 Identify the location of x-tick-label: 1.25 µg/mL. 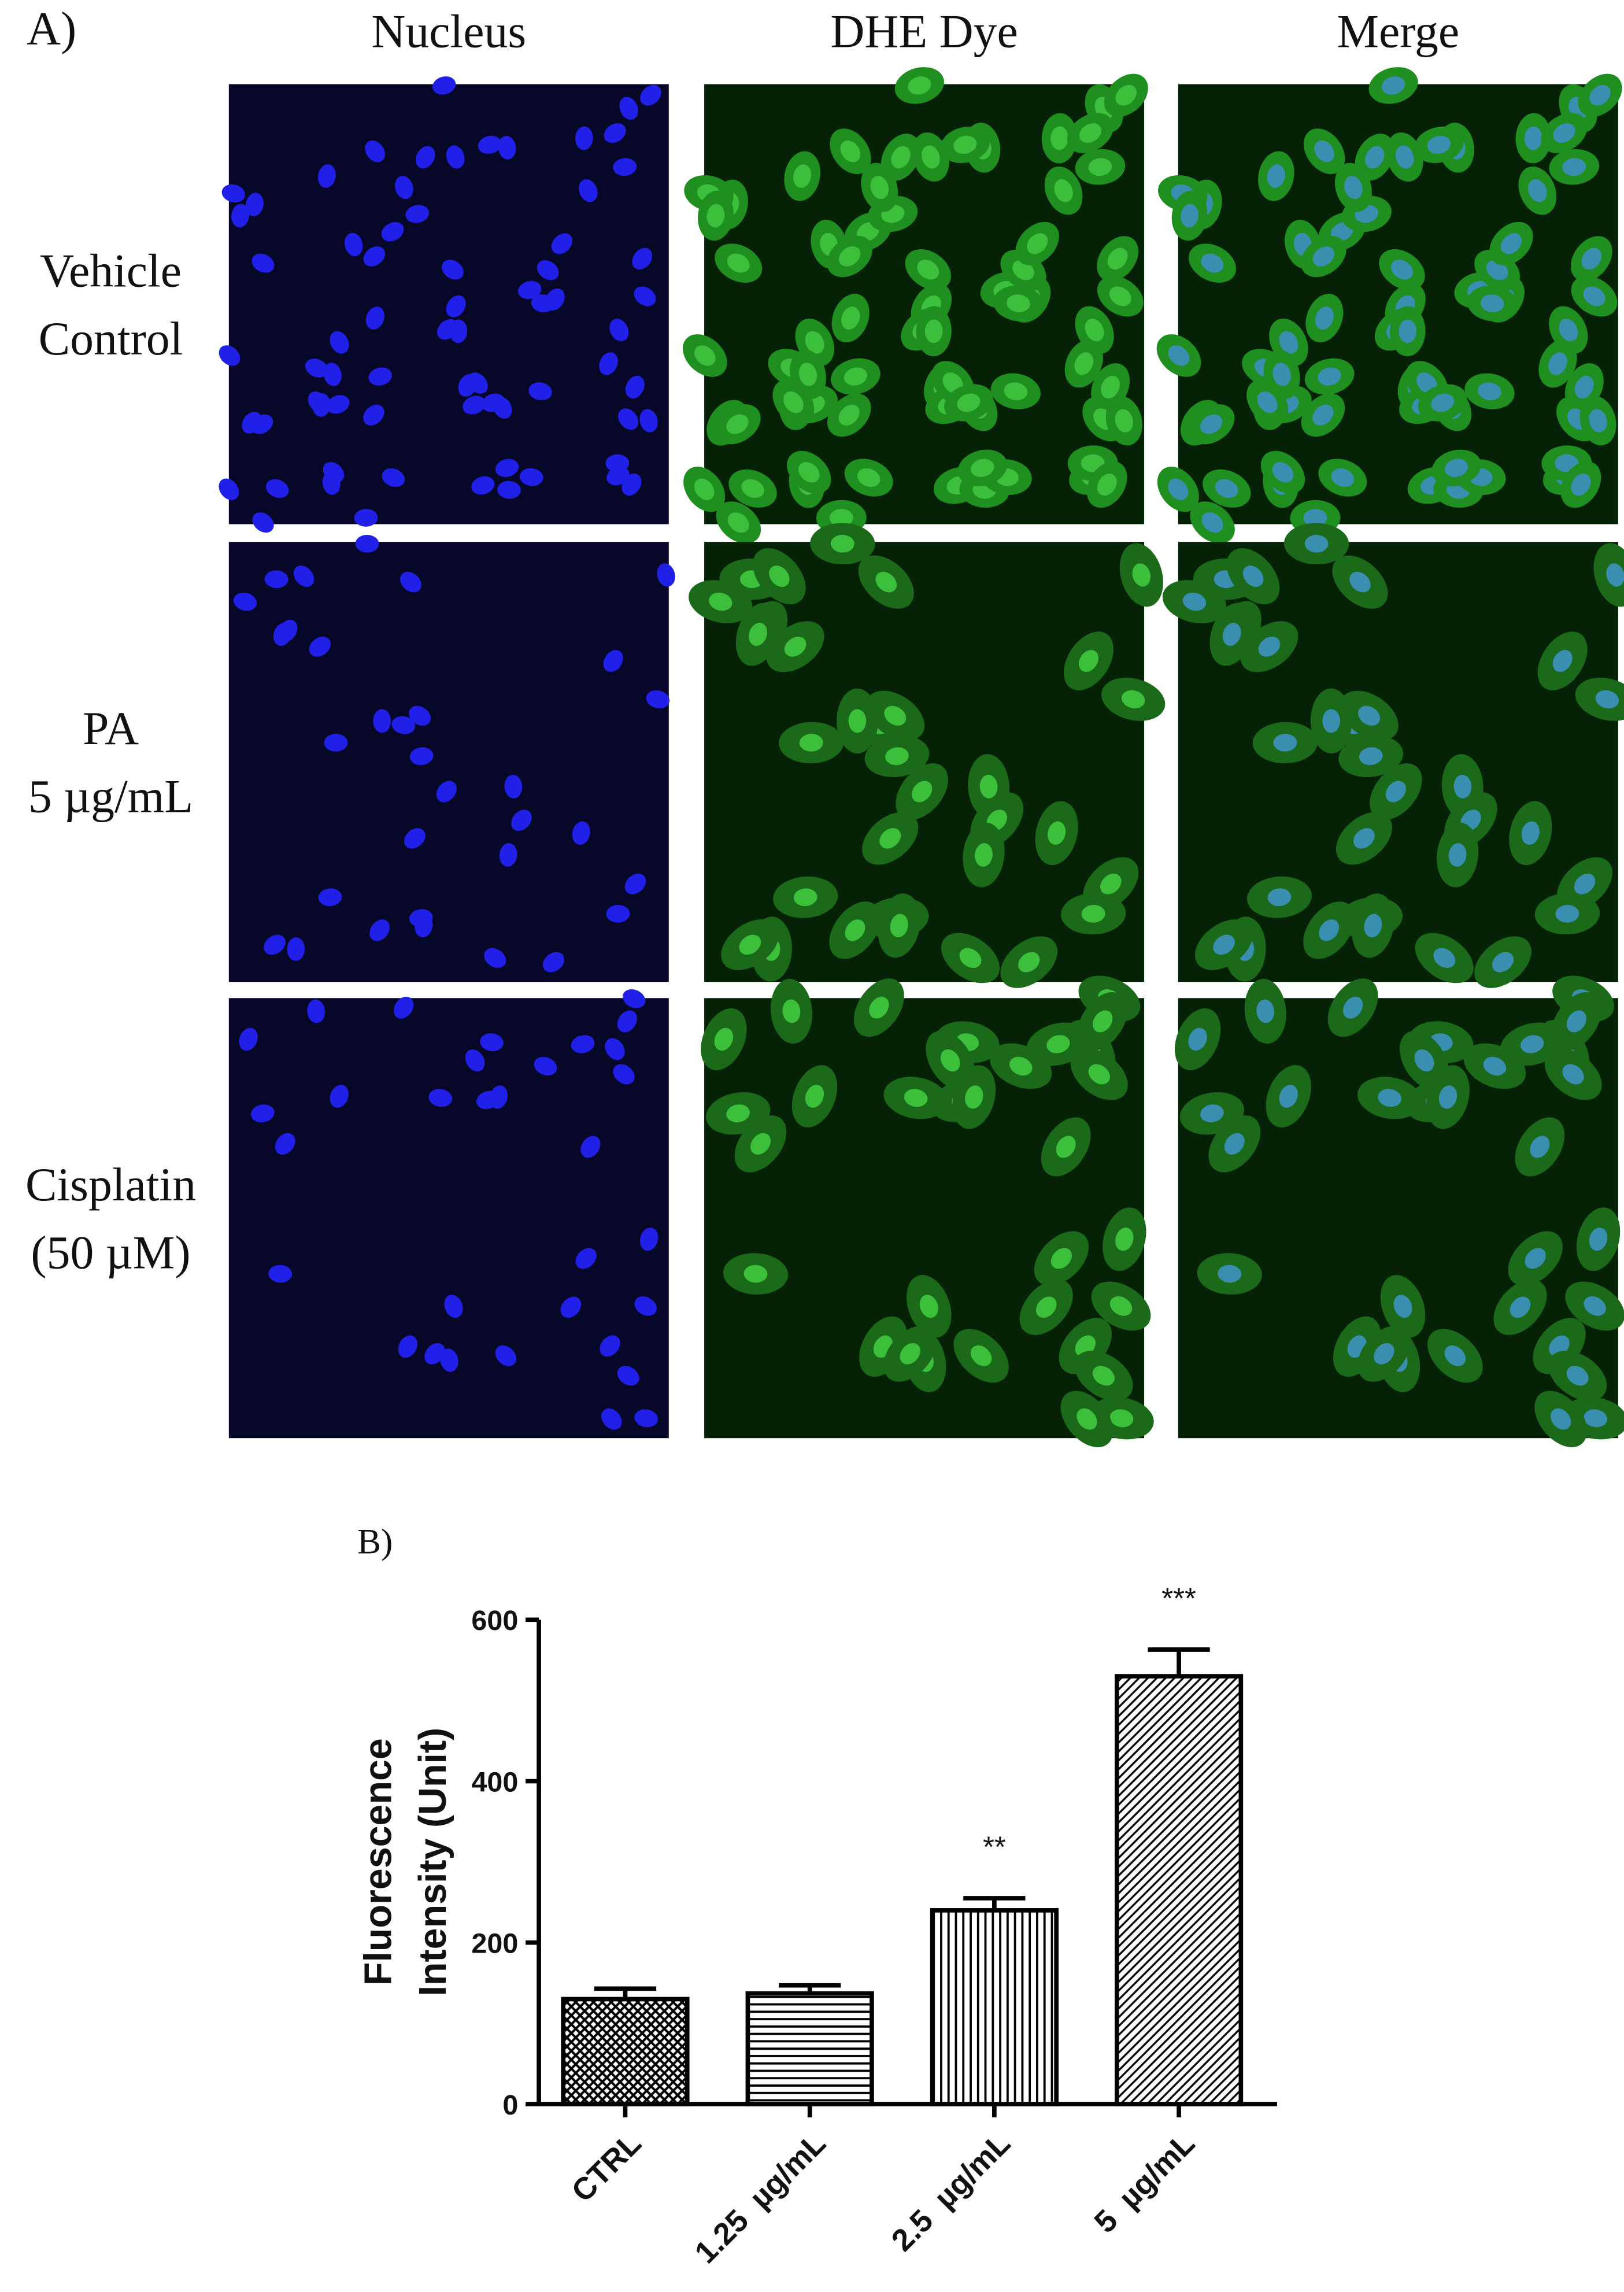
(760, 2197).